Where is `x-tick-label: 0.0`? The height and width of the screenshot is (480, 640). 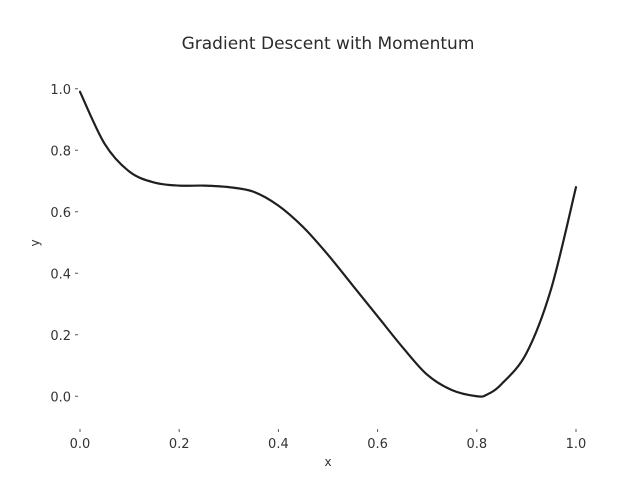
x-tick-label: 0.0 is located at coordinates (80, 444).